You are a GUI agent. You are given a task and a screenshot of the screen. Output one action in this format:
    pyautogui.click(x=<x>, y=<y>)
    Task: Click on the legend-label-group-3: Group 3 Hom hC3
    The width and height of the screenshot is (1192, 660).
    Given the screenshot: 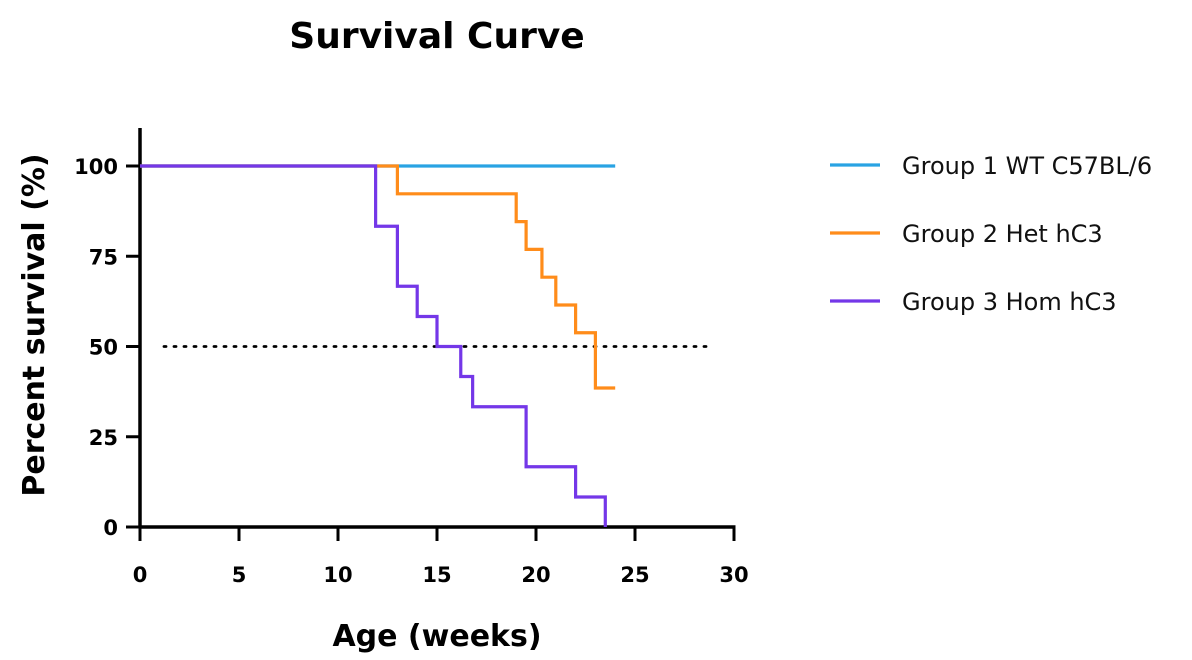 What is the action you would take?
    pyautogui.click(x=1009, y=302)
    